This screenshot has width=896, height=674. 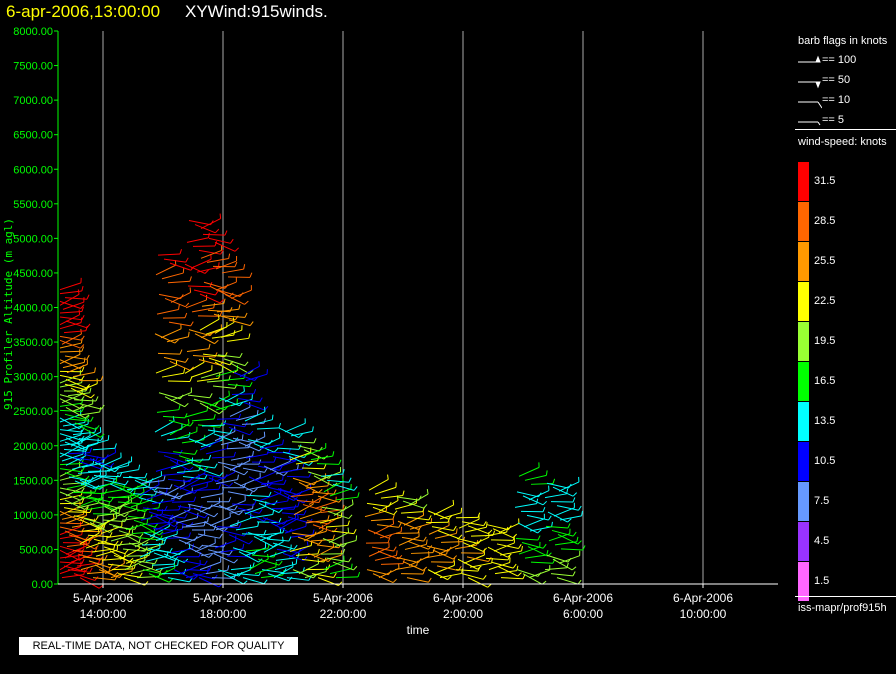 I want to click on barb-legend-100: == 100, so click(x=839, y=60).